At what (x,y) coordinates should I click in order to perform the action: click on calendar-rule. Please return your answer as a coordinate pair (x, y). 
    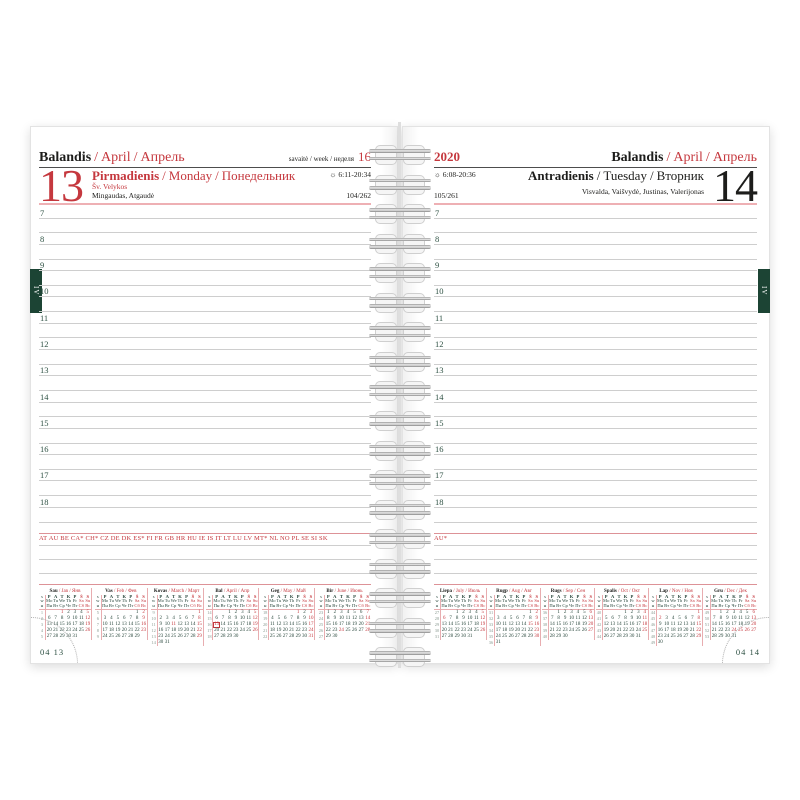
    Looking at the image, I should click on (205, 584).